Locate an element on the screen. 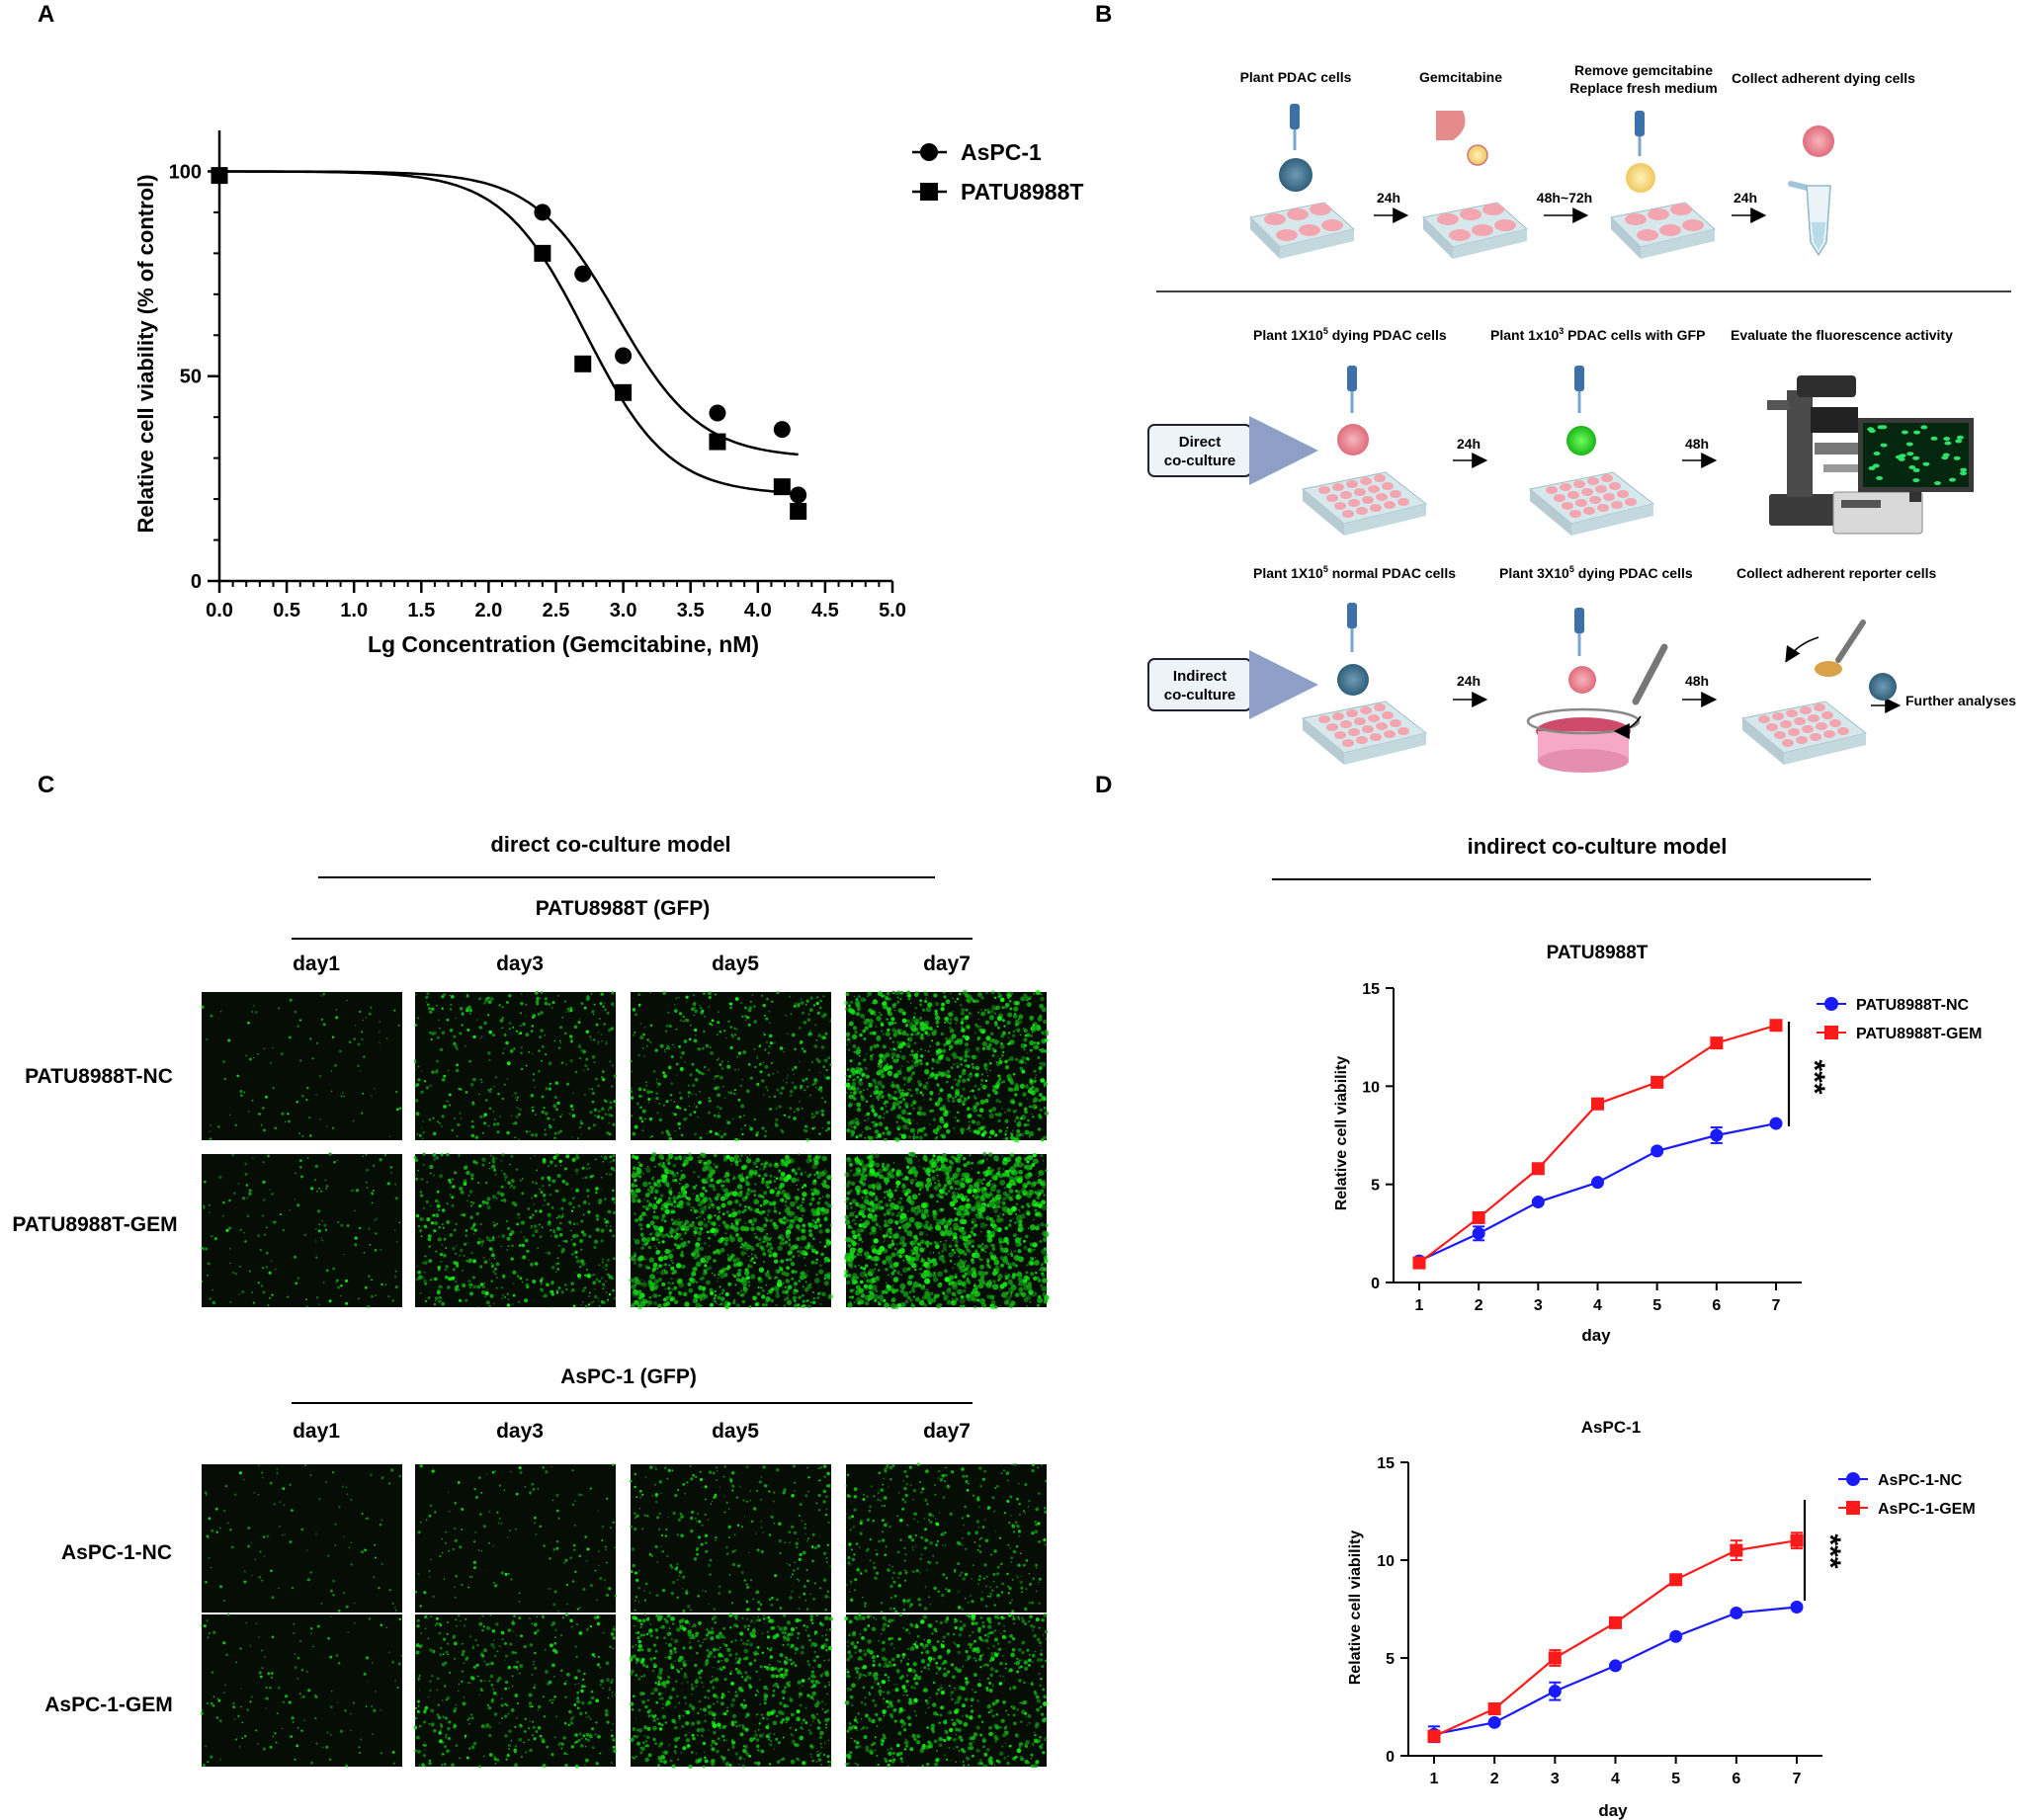 The image size is (2031, 1820). y-tick-label: 15 is located at coordinates (1371, 989).